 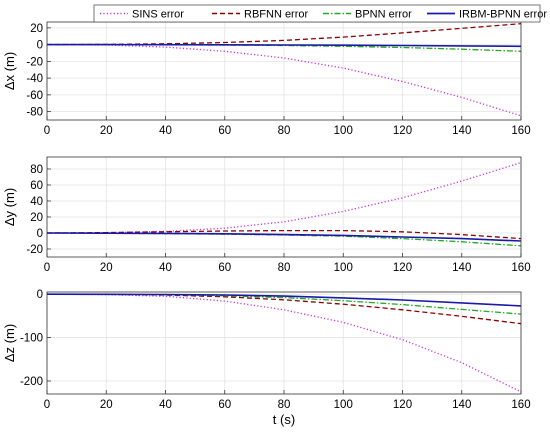 What do you see at coordinates (31, 382) in the screenshot?
I see `y-tick-label: -200` at bounding box center [31, 382].